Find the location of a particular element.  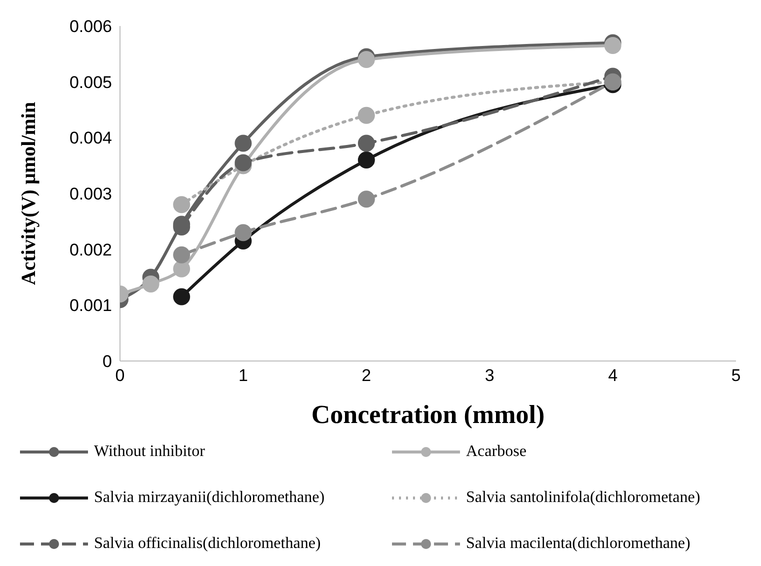

legend-label: Salvia santolinifola(dichlorometane) is located at coordinates (583, 498).